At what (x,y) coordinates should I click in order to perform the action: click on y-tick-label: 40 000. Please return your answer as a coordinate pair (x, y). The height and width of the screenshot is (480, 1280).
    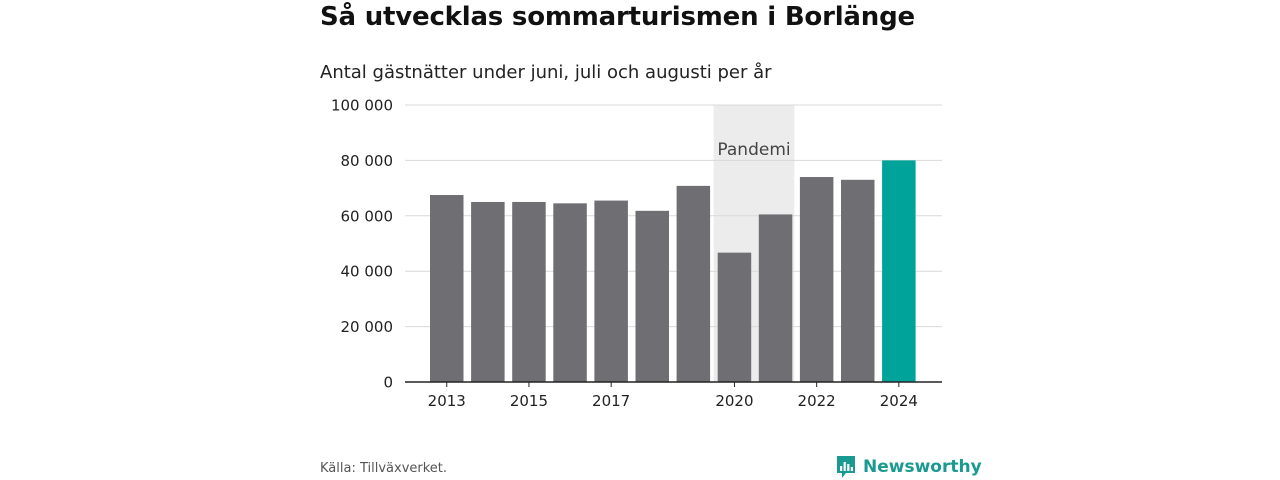
    Looking at the image, I should click on (367, 272).